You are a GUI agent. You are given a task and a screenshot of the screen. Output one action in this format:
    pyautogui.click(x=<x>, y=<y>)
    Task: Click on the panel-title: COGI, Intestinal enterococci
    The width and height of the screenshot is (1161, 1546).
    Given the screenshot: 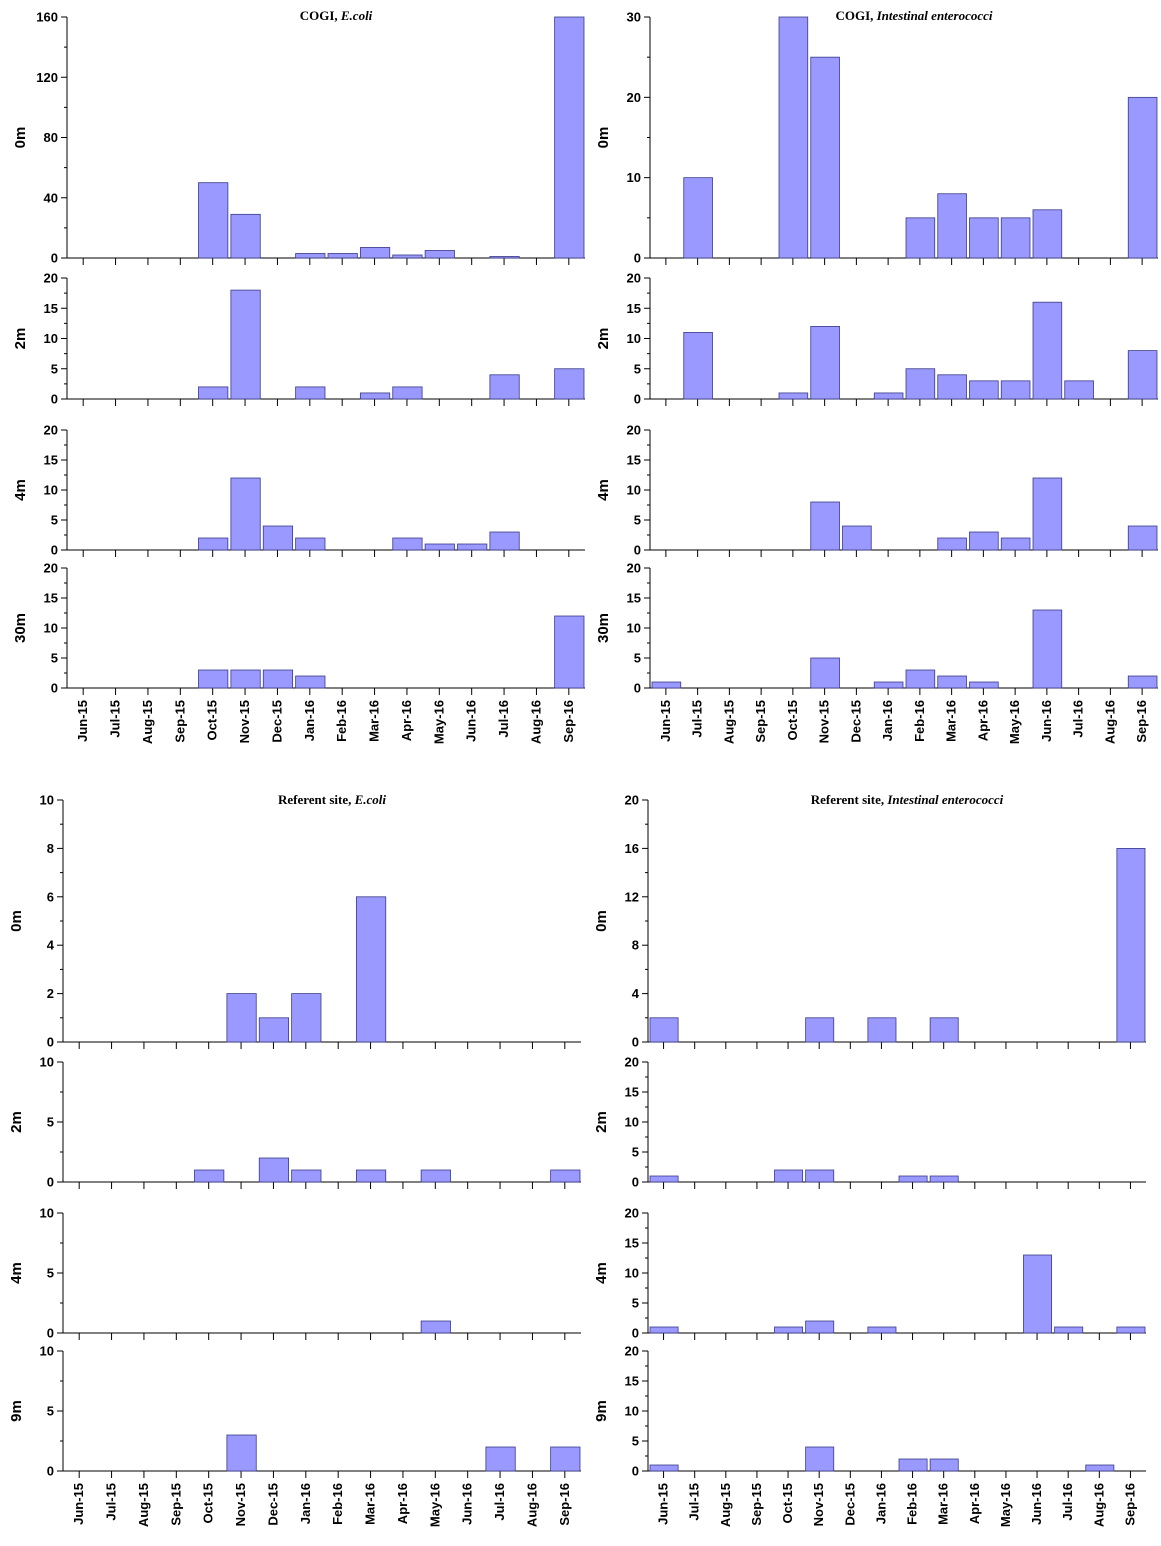 What is the action you would take?
    pyautogui.click(x=913, y=15)
    